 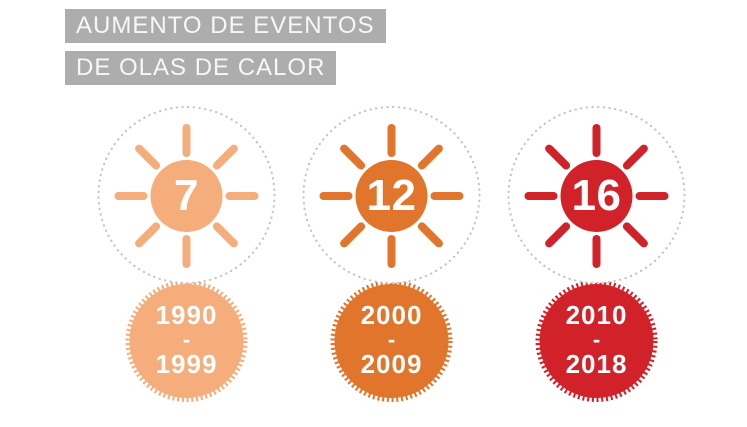 What do you see at coordinates (391, 315) in the screenshot?
I see `decade-year-start: 2000` at bounding box center [391, 315].